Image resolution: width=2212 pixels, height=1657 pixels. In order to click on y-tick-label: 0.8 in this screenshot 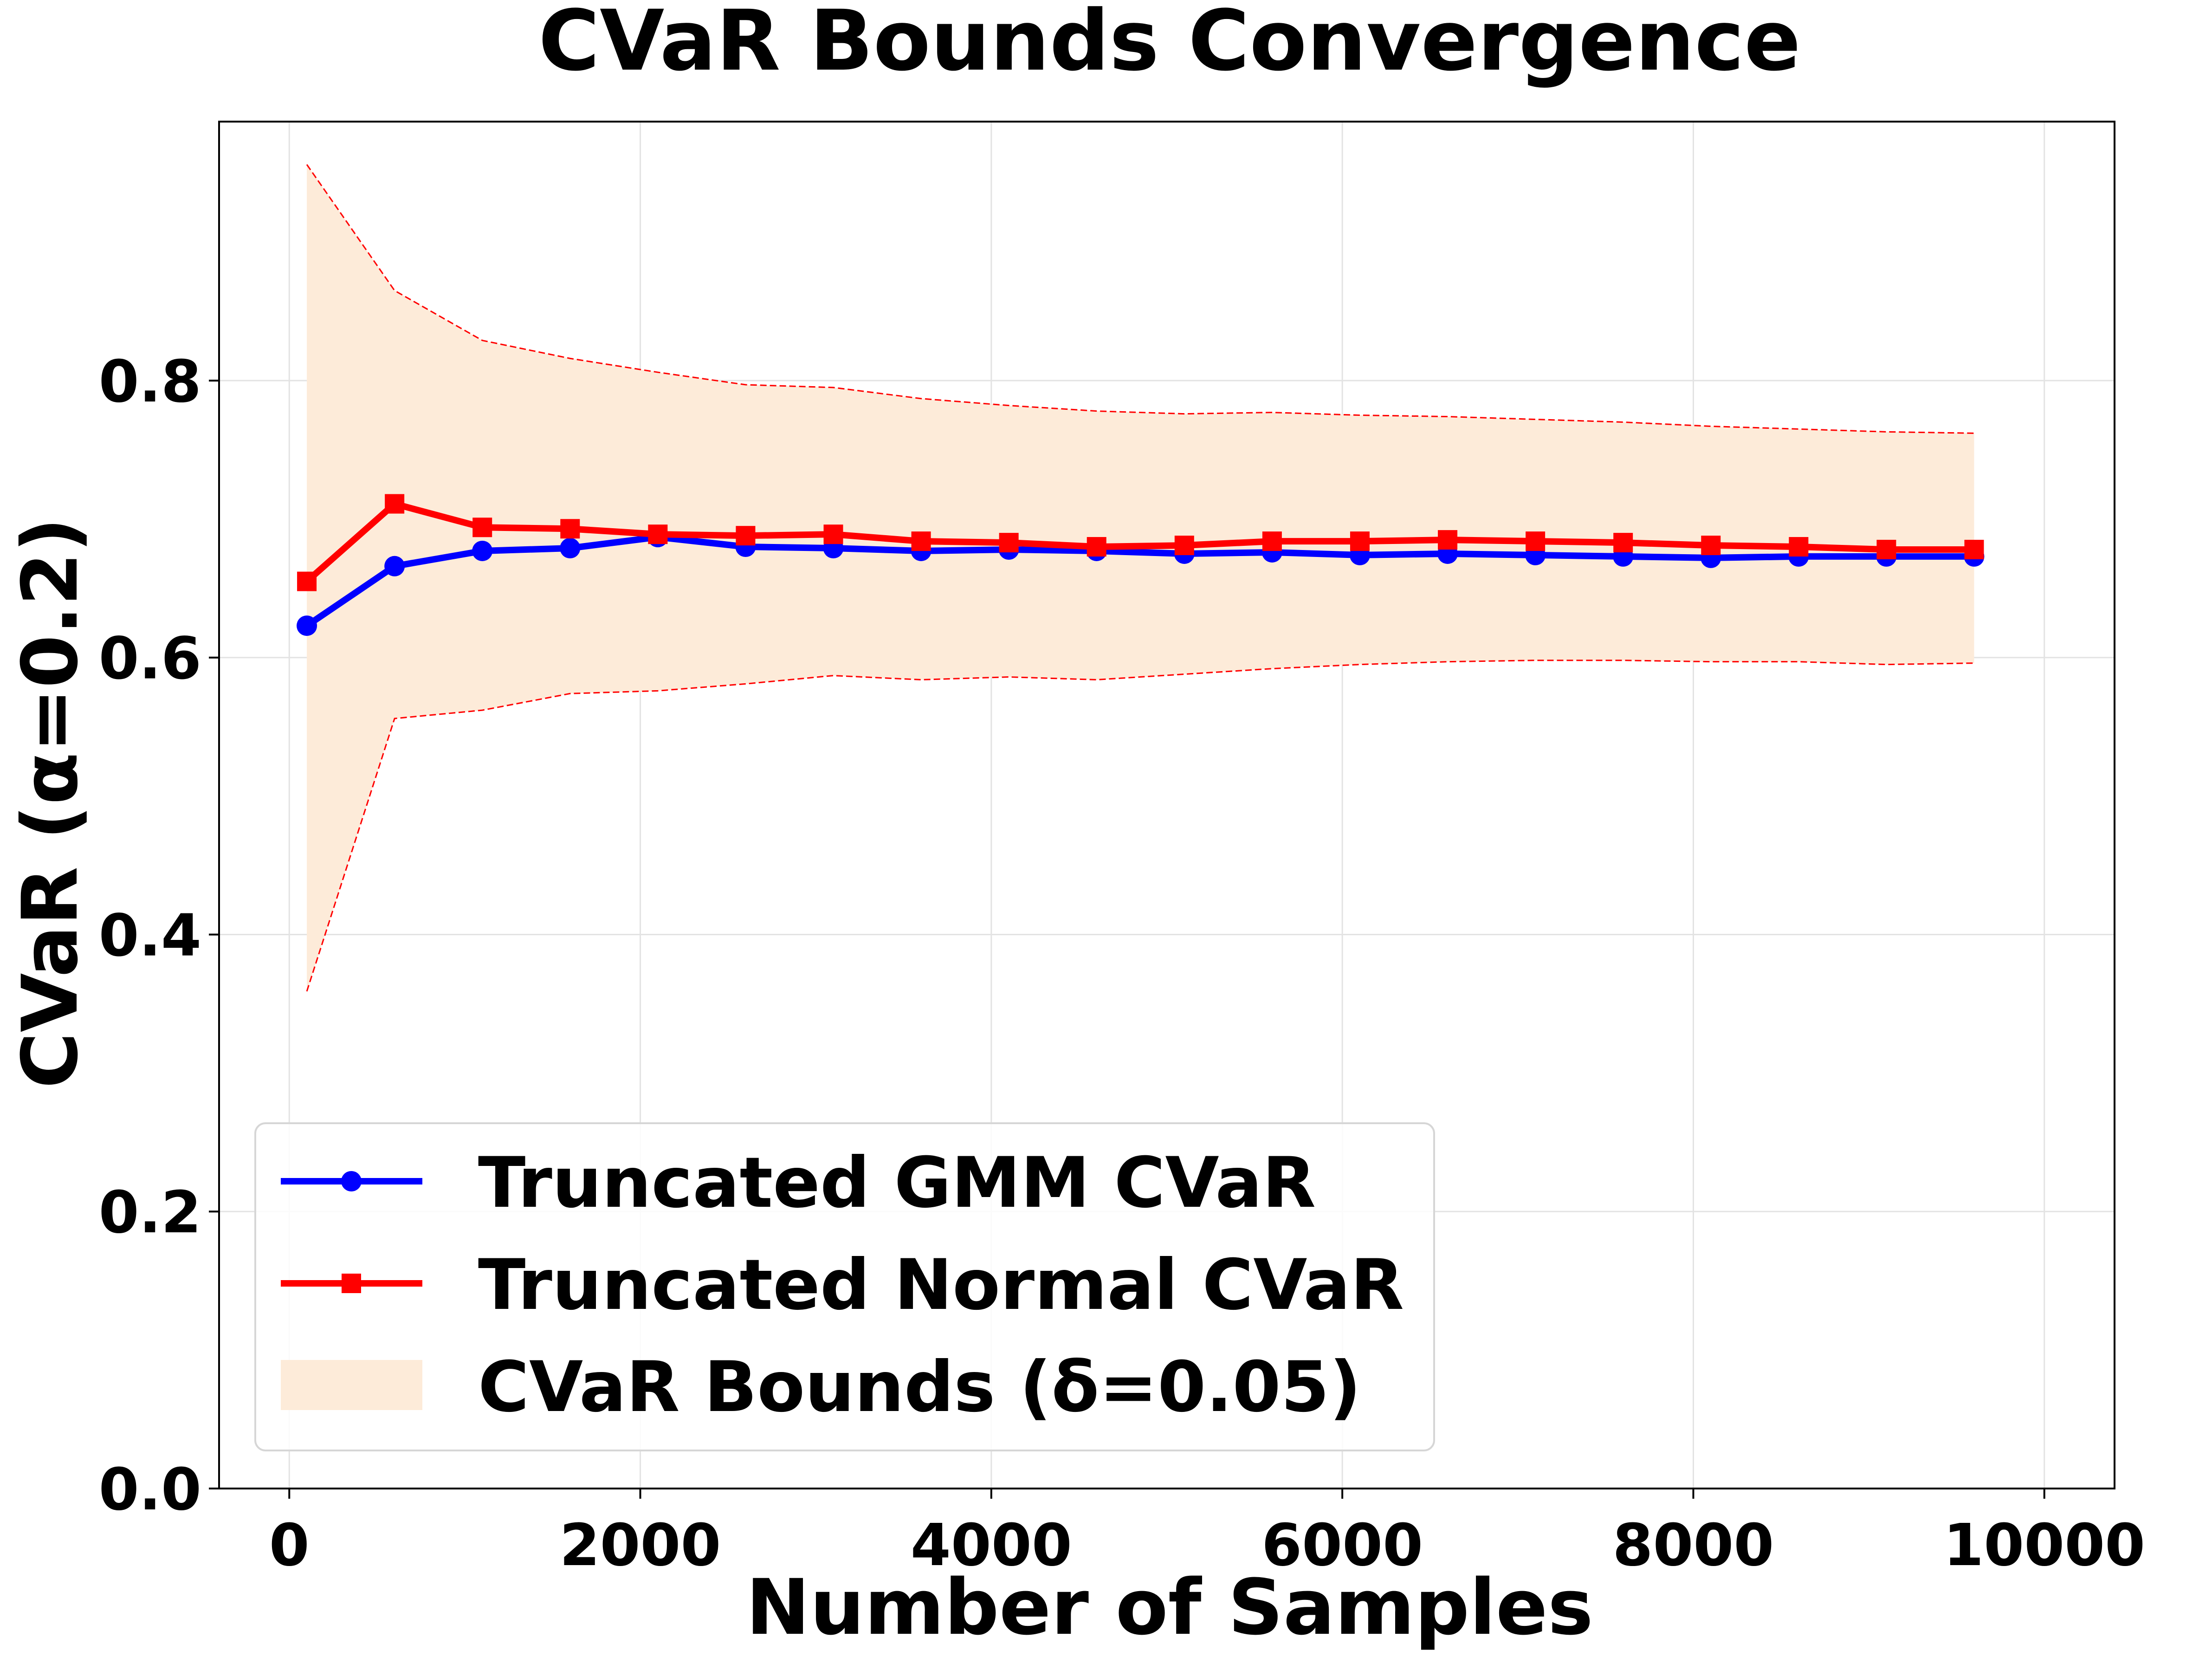, I will do `click(150, 382)`.